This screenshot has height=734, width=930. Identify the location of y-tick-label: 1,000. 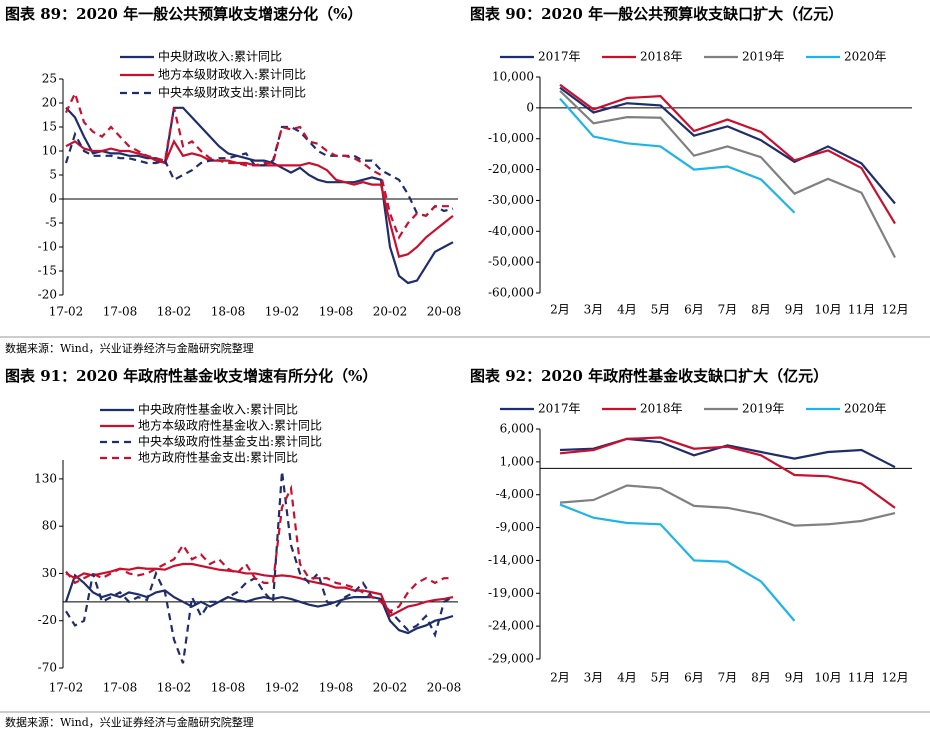
(517, 461).